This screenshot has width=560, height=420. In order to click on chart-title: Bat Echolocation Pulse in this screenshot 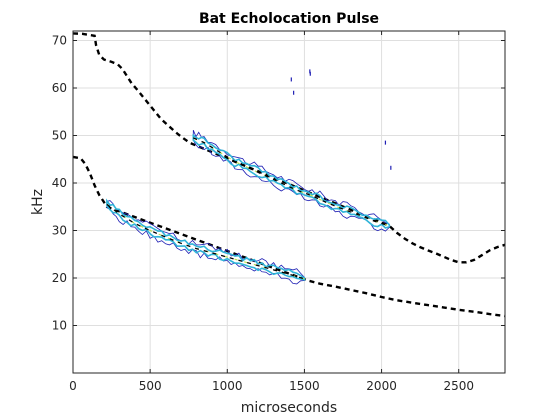, I will do `click(289, 19)`.